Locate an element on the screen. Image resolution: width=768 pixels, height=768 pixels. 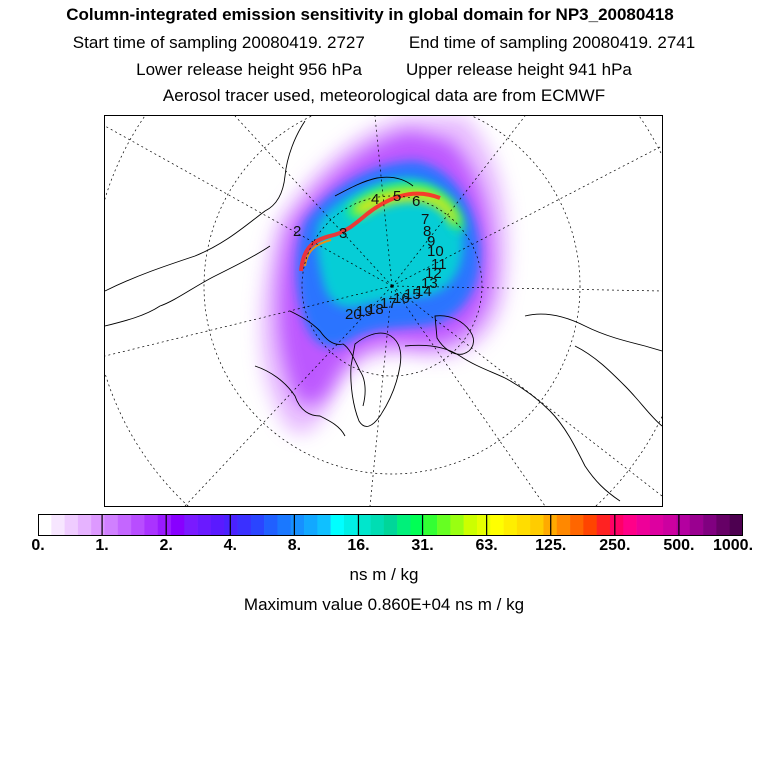
colorbar-tick-label: 1000. is located at coordinates (733, 545).